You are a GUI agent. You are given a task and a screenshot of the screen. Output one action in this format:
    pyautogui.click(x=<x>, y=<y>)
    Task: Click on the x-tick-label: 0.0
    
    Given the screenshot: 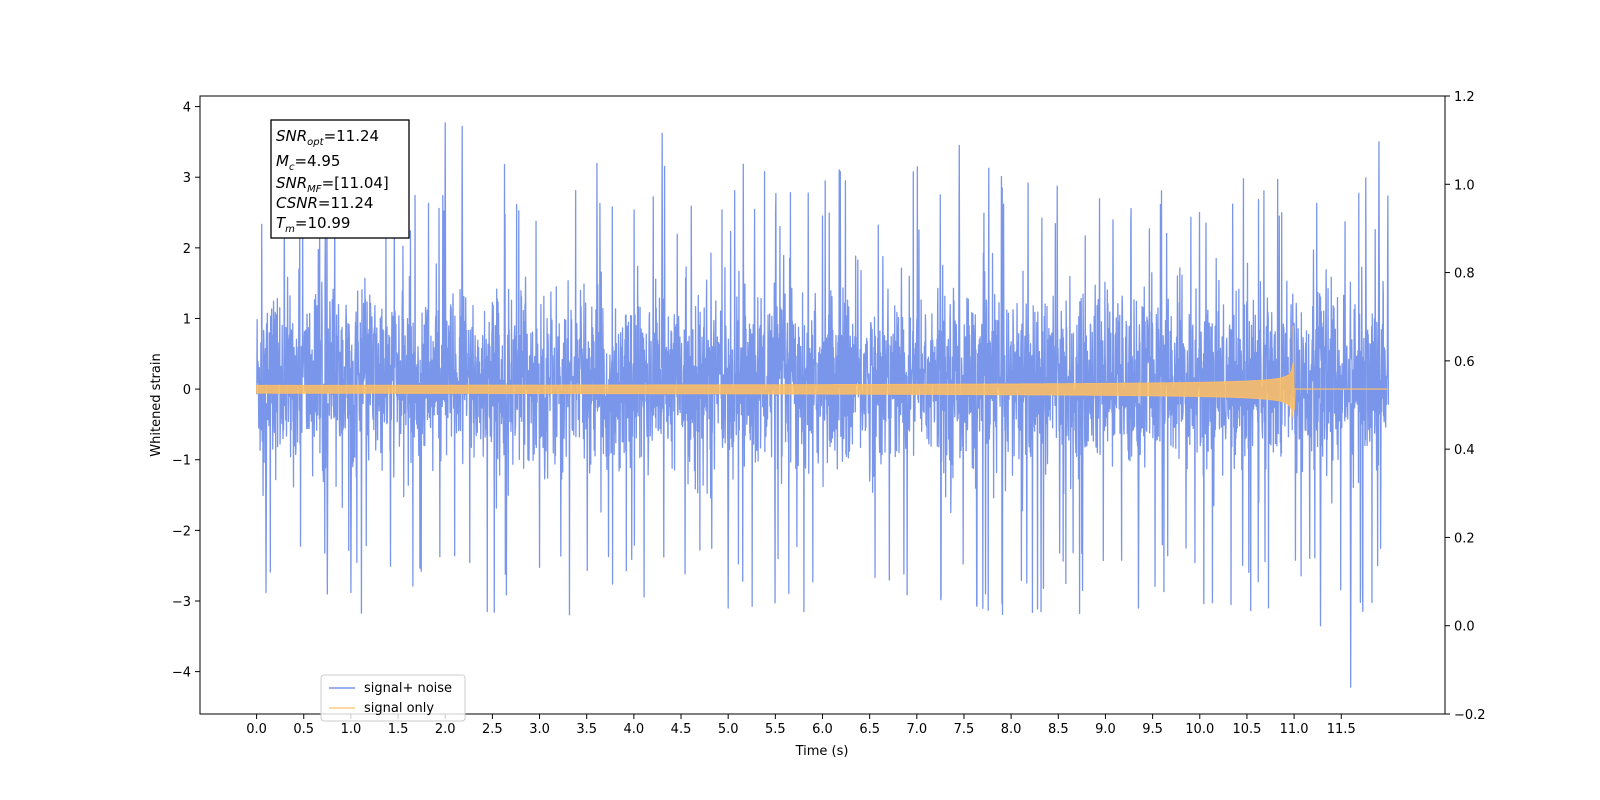 What is the action you would take?
    pyautogui.click(x=256, y=729)
    